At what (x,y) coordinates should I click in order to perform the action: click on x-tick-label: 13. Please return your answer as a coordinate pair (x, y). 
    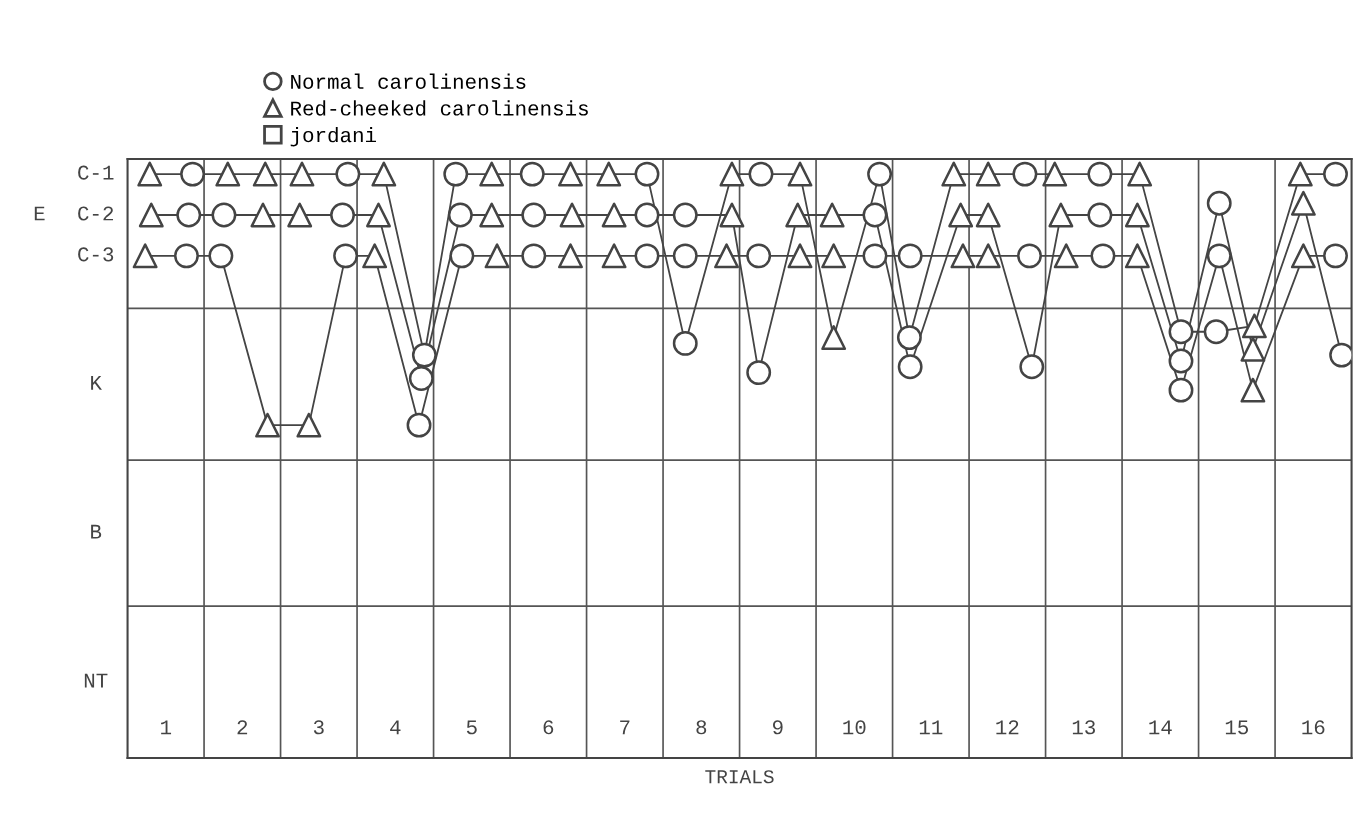
    Looking at the image, I should click on (1083, 727).